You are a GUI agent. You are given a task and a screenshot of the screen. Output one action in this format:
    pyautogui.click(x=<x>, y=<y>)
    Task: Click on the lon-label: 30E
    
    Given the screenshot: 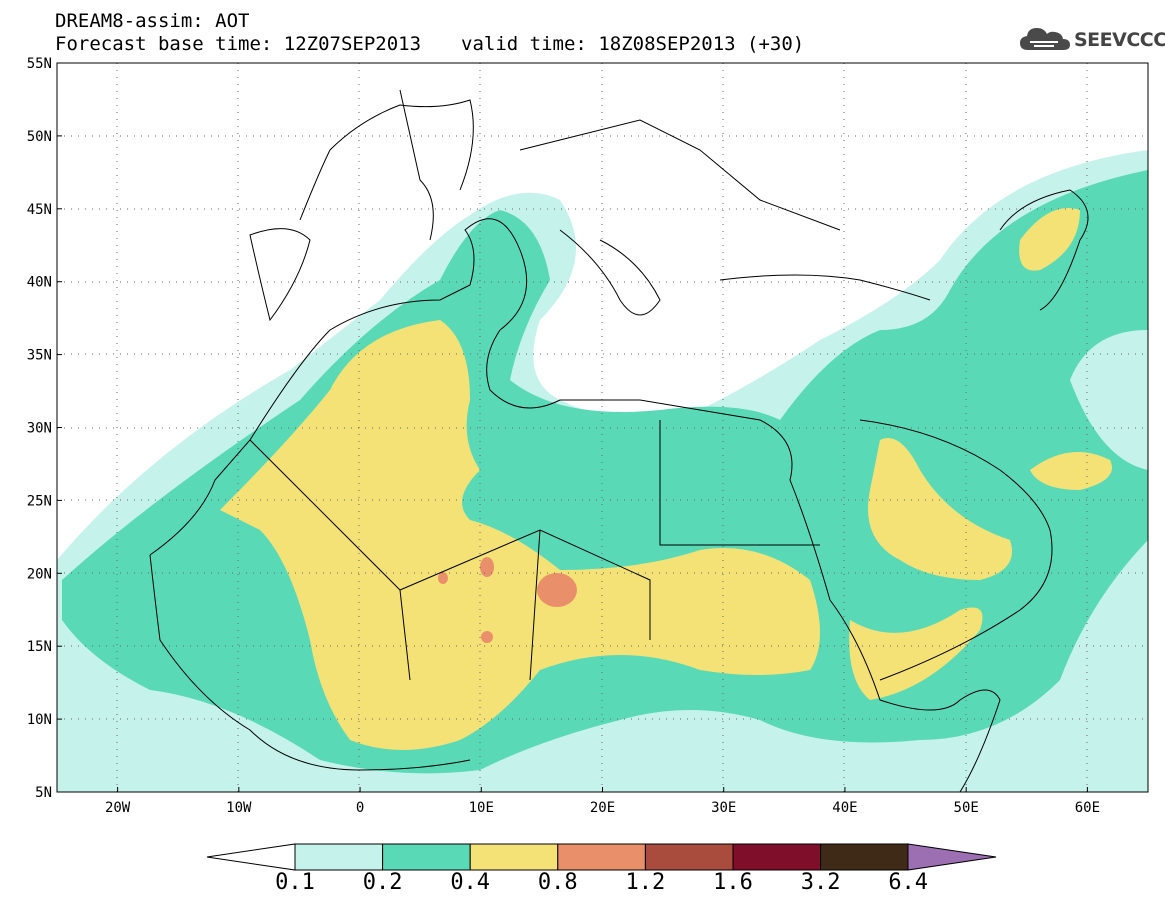 What is the action you would take?
    pyautogui.click(x=723, y=808)
    